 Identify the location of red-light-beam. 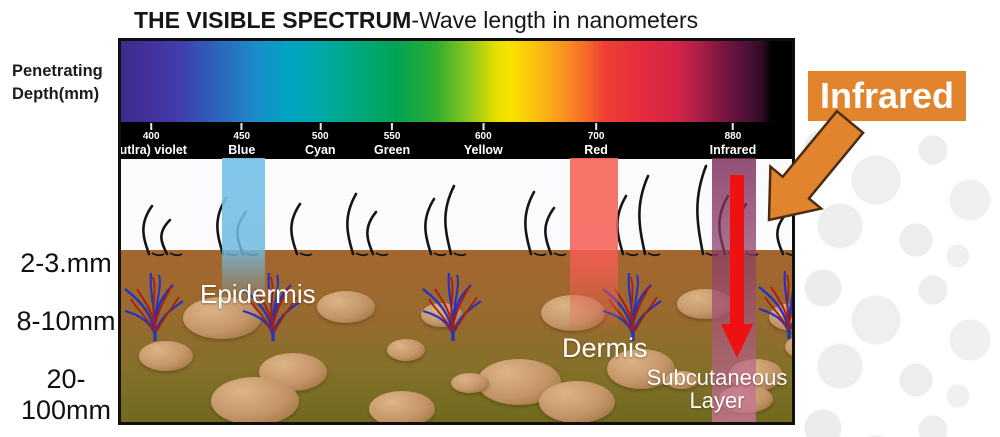
(594, 247).